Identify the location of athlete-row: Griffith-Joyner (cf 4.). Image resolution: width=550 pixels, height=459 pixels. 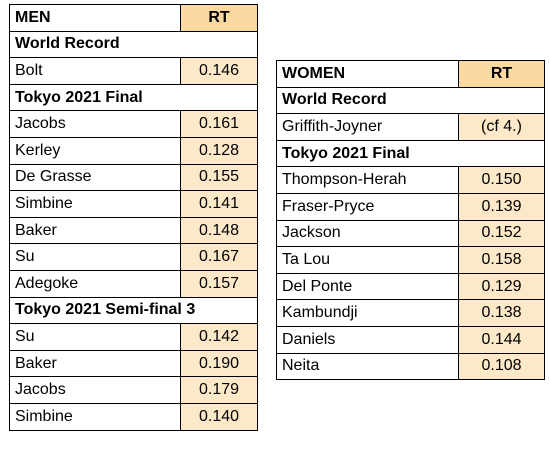
(411, 127).